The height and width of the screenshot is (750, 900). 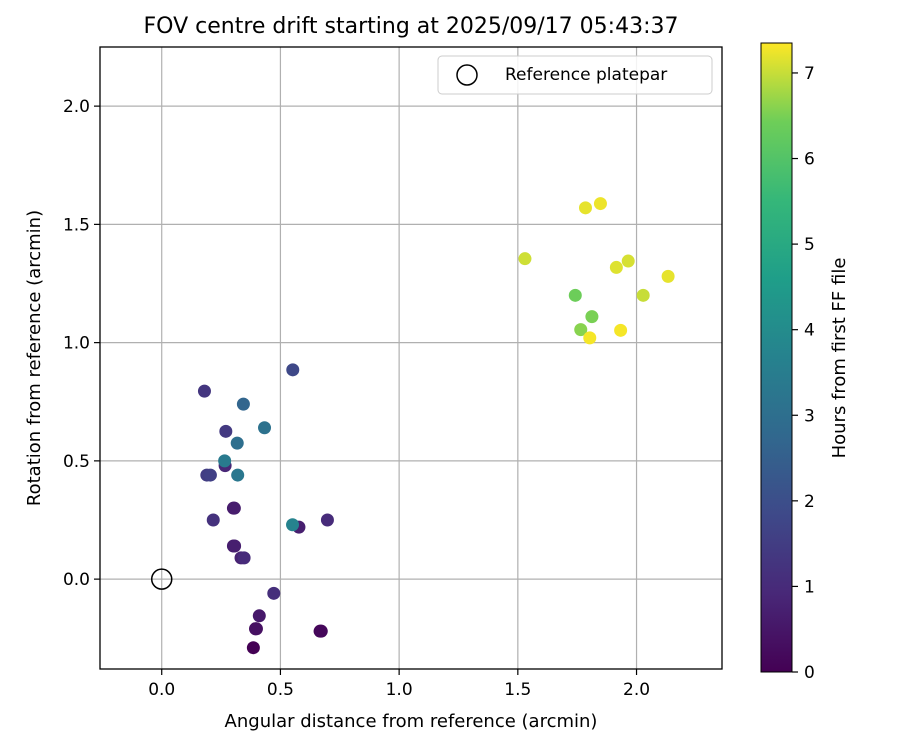 What do you see at coordinates (803, 373) in the screenshot?
I see `colorbar-ticks: 0 1 2 3 4 5 6 7` at bounding box center [803, 373].